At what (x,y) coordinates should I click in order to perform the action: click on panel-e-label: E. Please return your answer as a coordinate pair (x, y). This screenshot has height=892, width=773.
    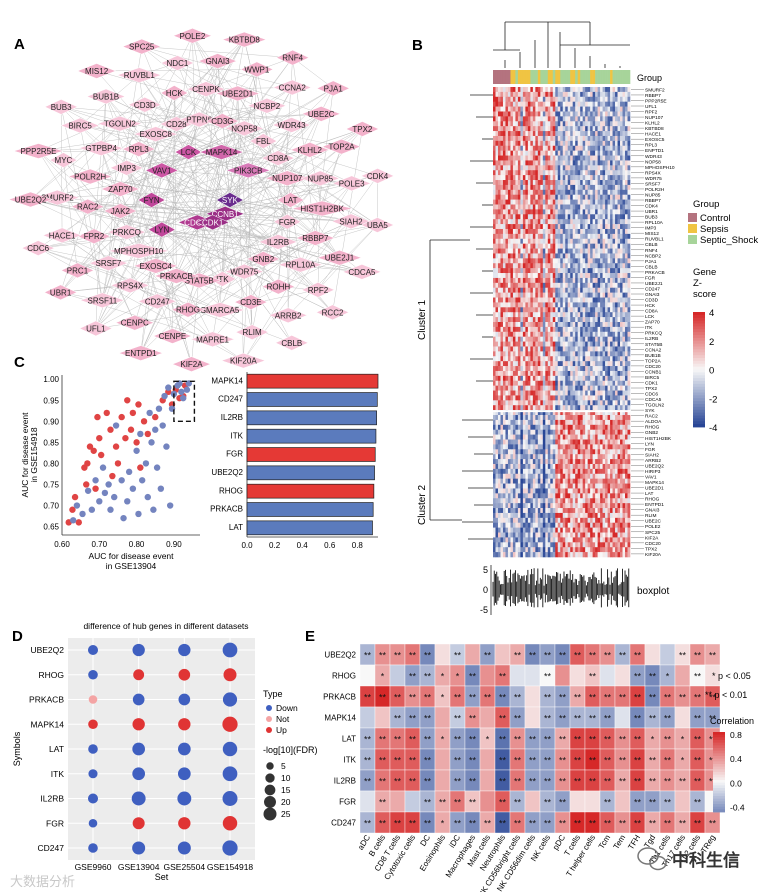
    Looking at the image, I should click on (310, 636).